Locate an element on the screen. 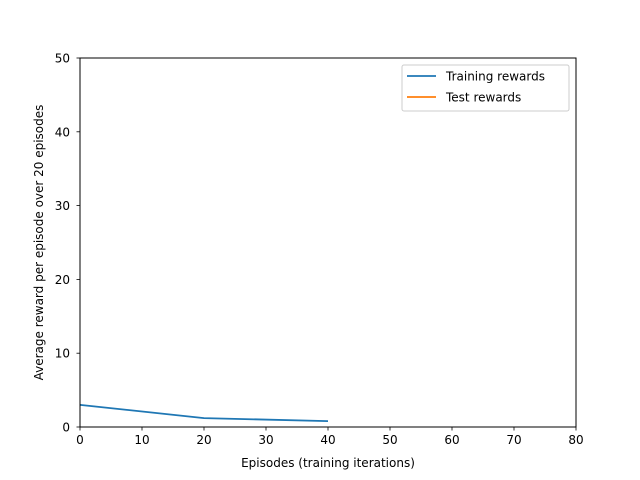  series-layer is located at coordinates (204, 412).